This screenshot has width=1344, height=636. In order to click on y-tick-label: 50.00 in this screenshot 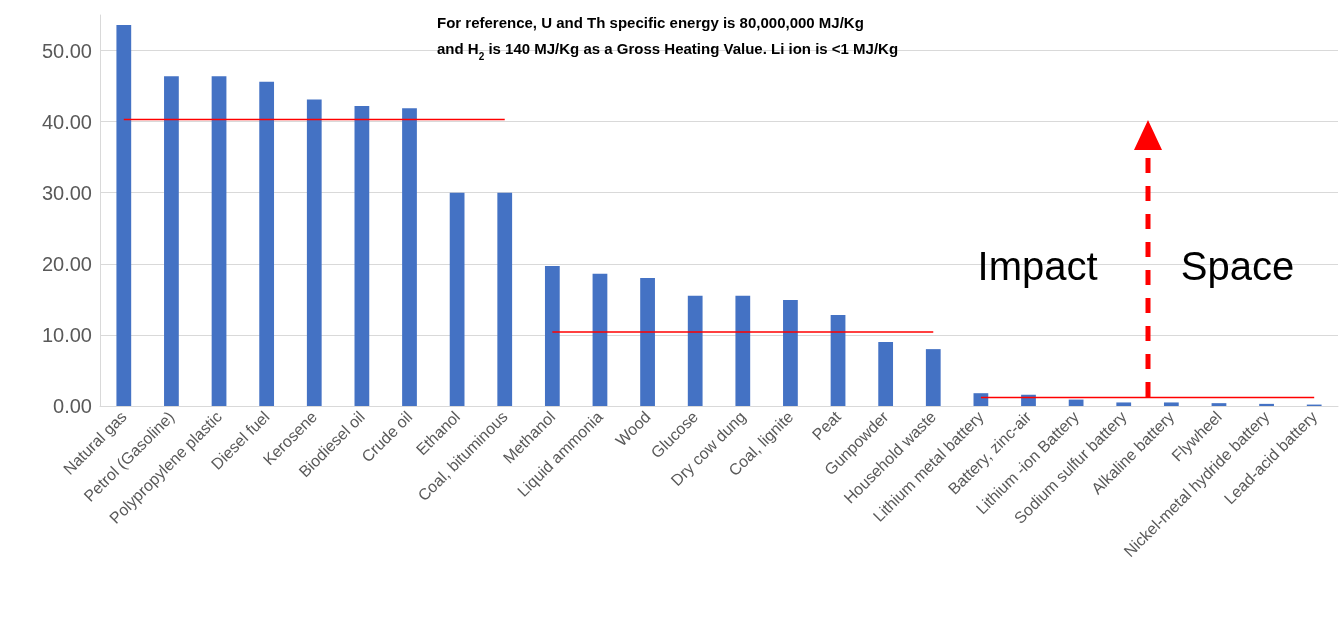, I will do `click(66, 50)`.